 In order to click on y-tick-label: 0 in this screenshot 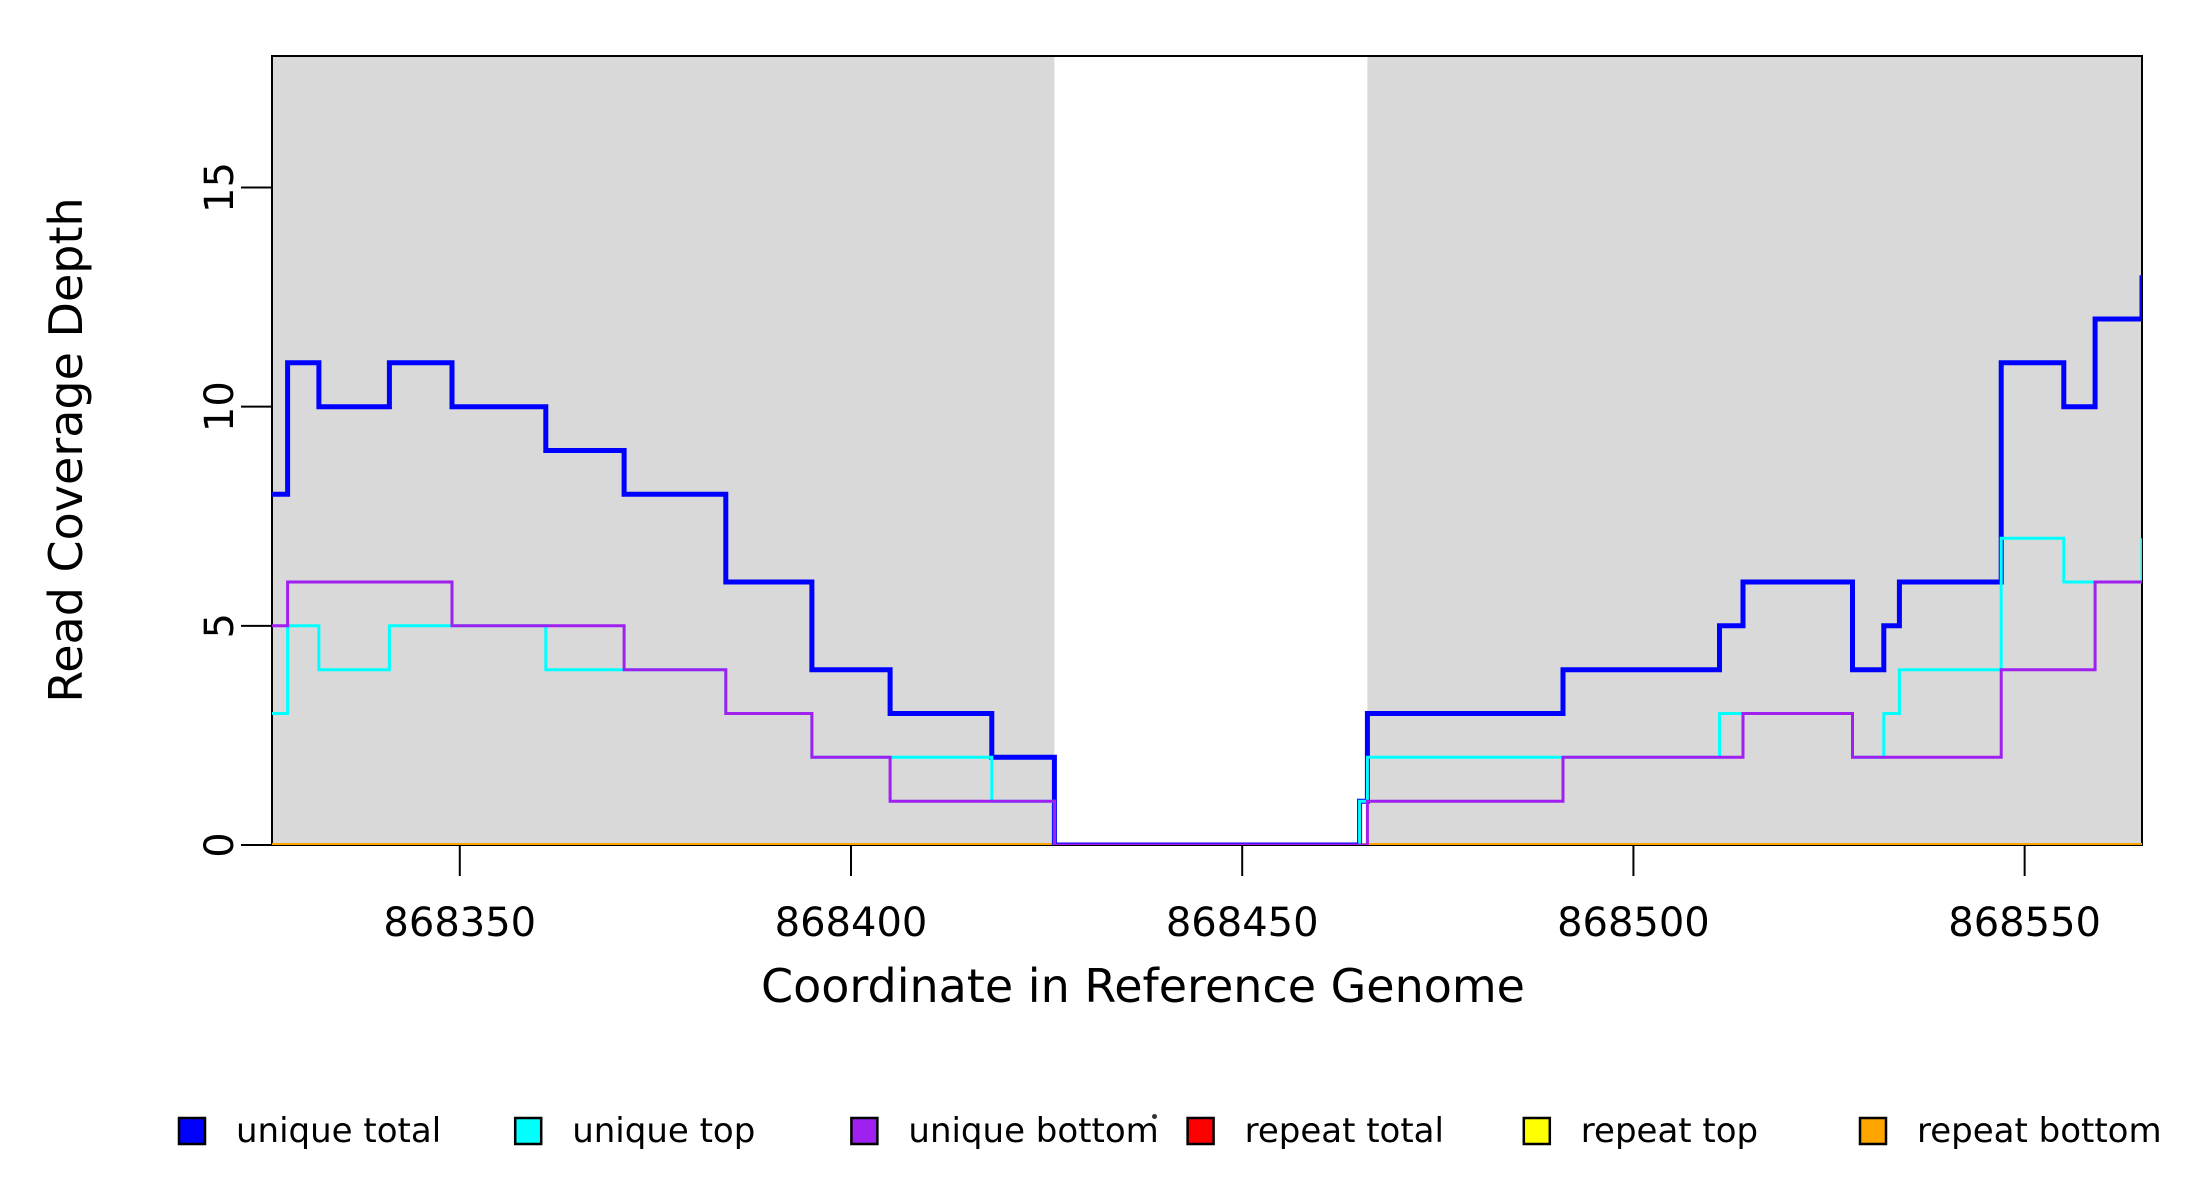, I will do `click(220, 844)`.